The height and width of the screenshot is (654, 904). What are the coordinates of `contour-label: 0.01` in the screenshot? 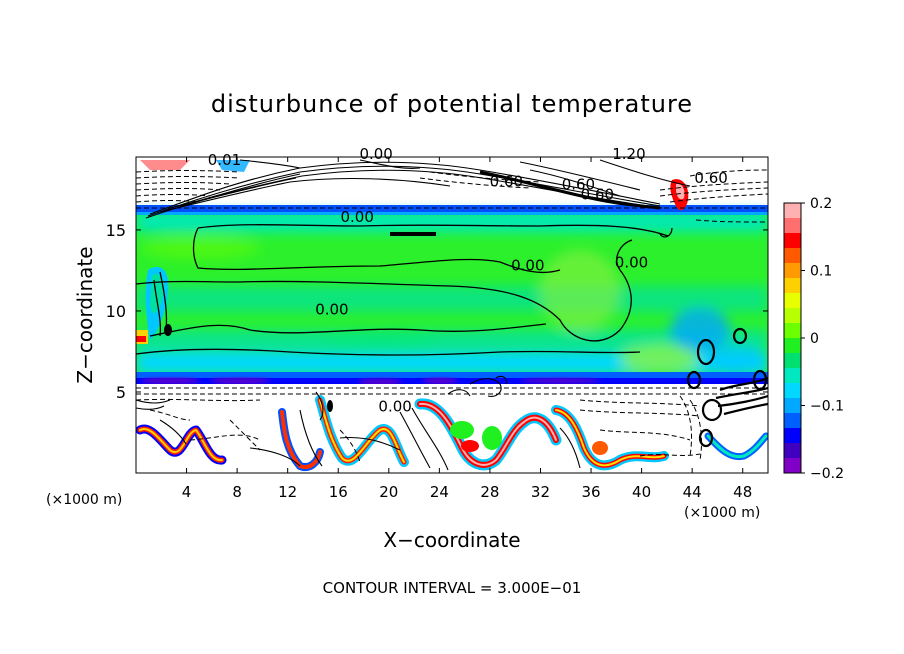 It's located at (224, 160).